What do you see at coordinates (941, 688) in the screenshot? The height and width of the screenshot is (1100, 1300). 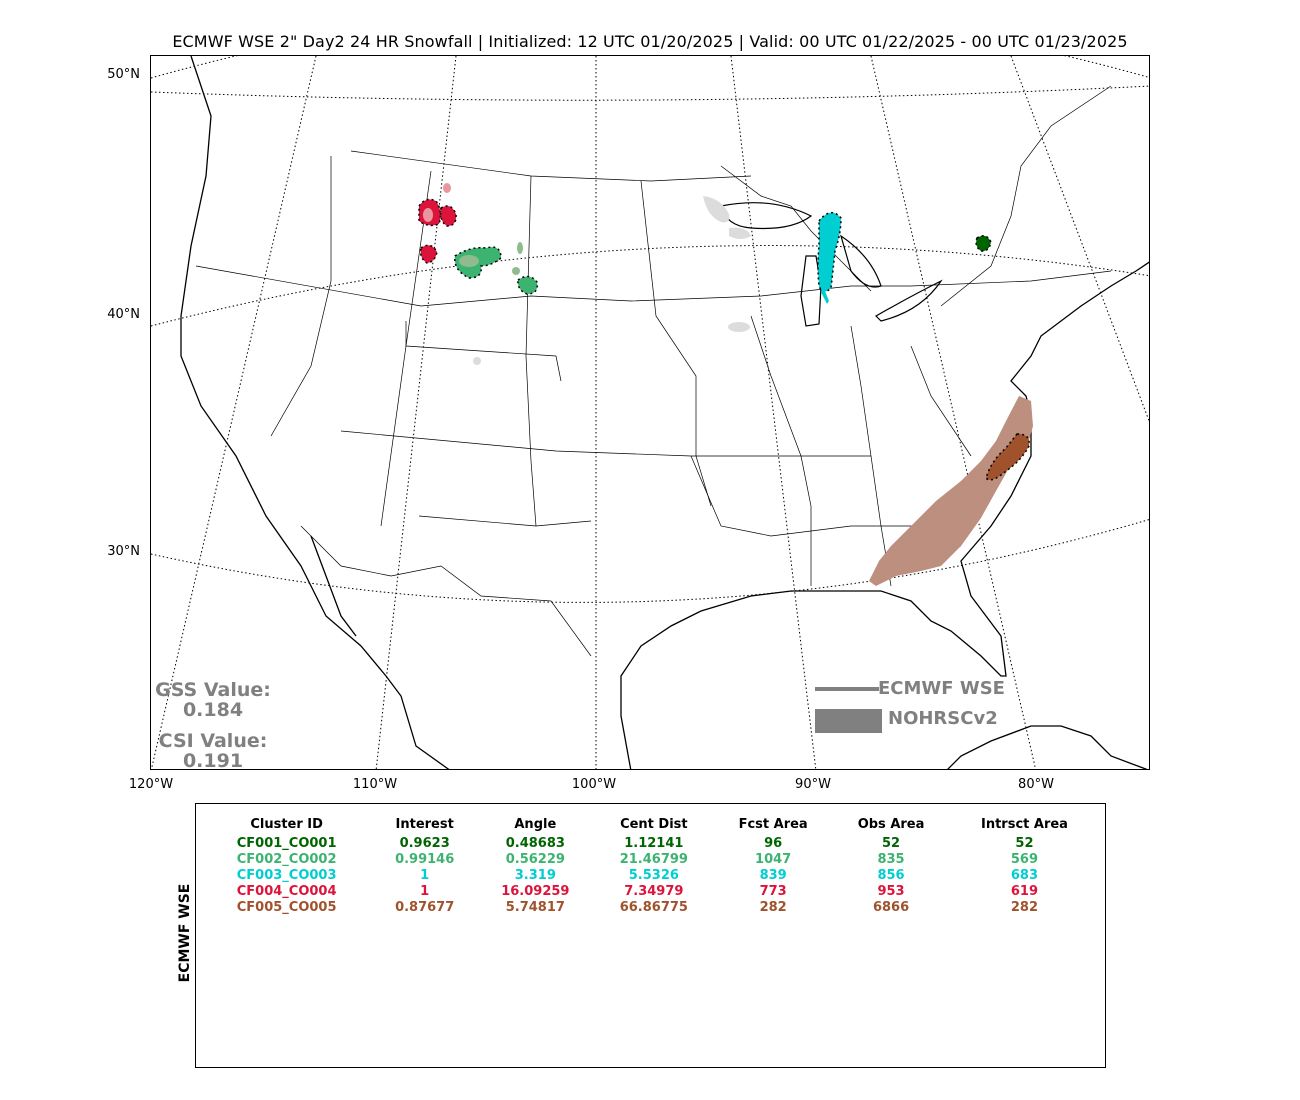 I see `legend-forecast-label: ECMWF WSE` at bounding box center [941, 688].